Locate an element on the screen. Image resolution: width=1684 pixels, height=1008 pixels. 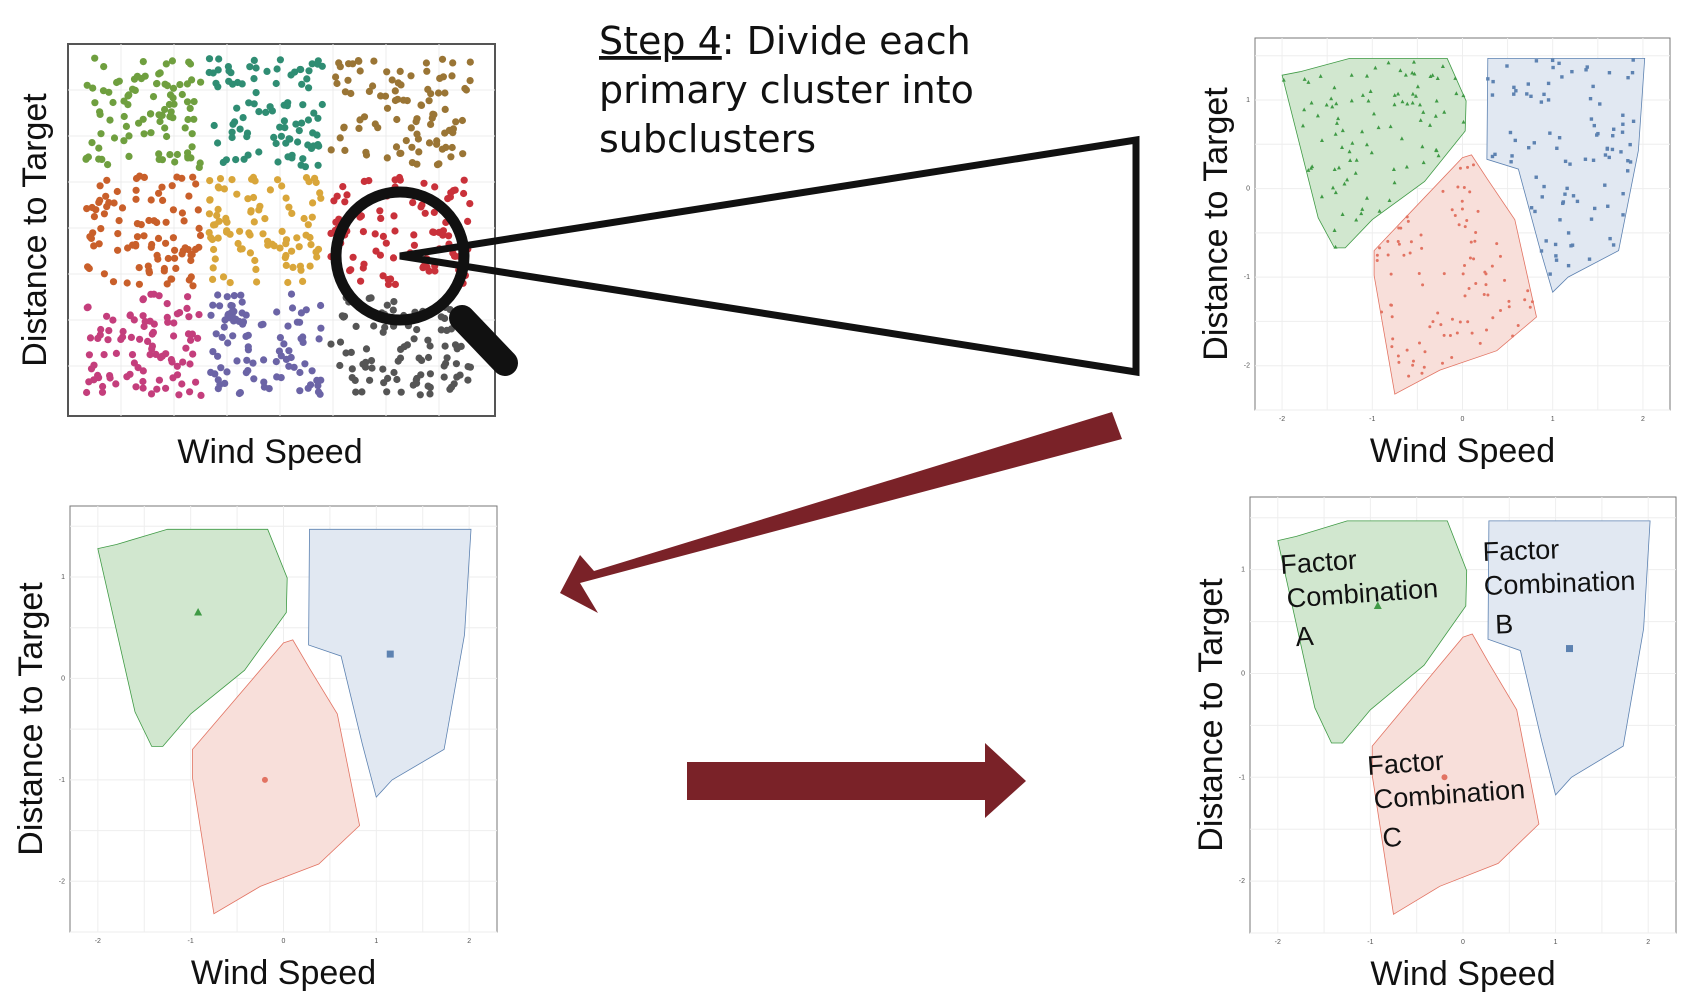
factor-b-line-1: Factor is located at coordinates (1521, 550).